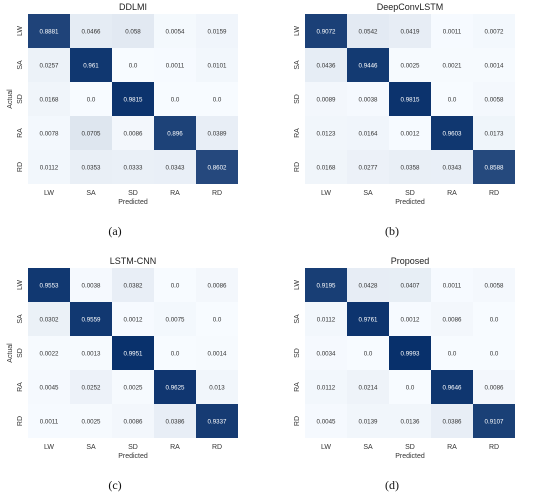  I want to click on cell-value-label: 0.0054, so click(175, 32).